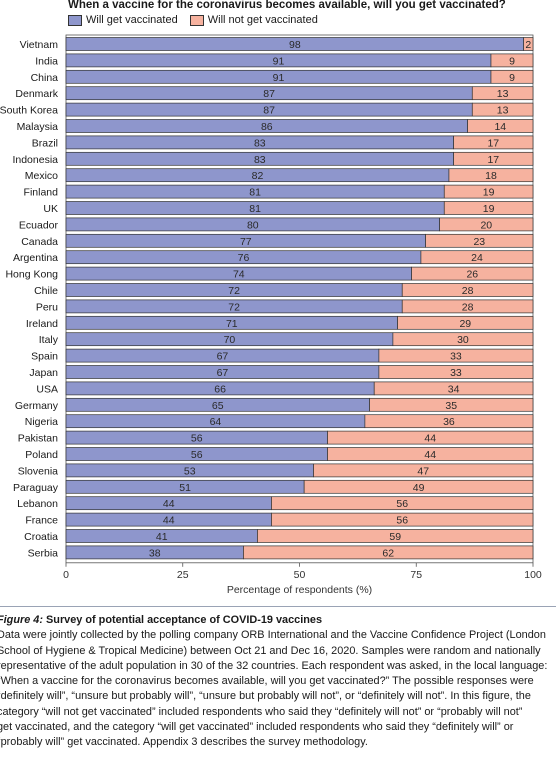 This screenshot has height=761, width=556. What do you see at coordinates (216, 422) in the screenshot?
I see `data-label-vaccinated: 64` at bounding box center [216, 422].